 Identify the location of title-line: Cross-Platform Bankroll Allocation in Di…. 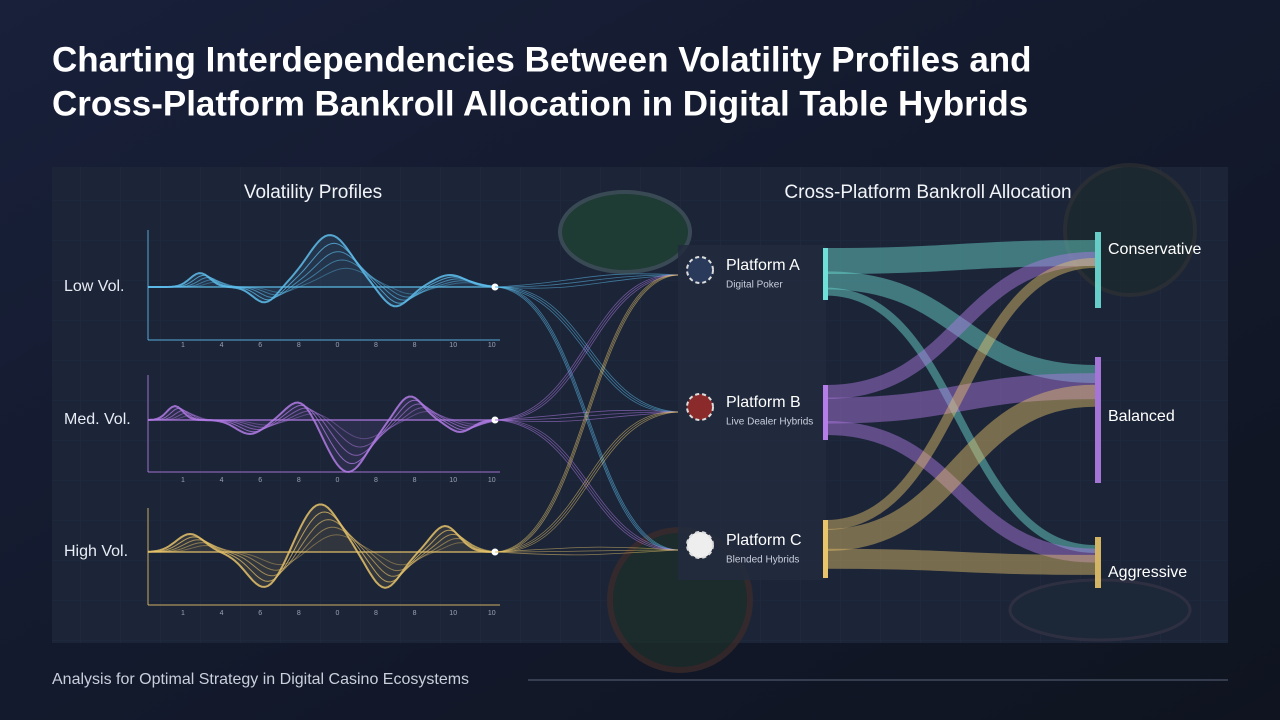
(540, 103).